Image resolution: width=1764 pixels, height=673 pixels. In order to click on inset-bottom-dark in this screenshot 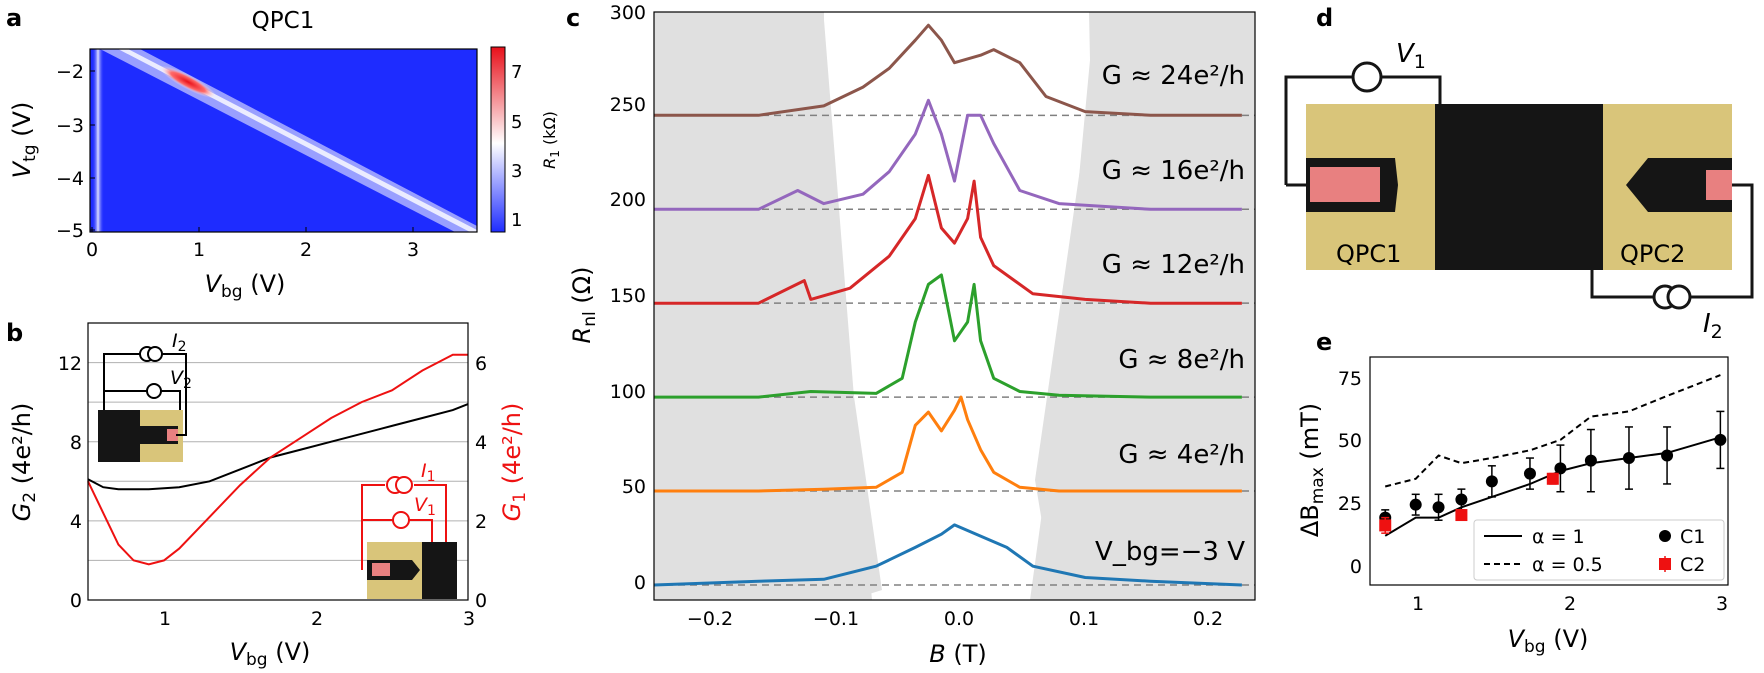, I will do `click(439, 570)`.